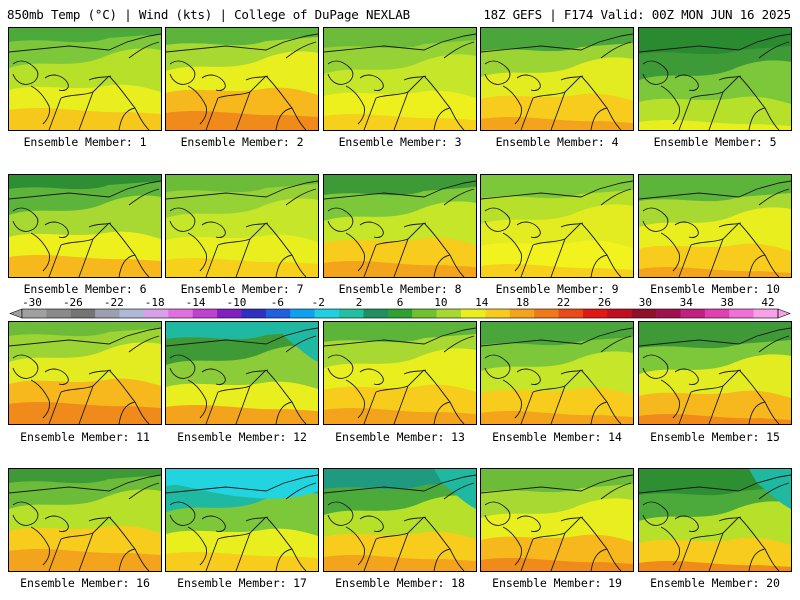  I want to click on colorbar-left-arrow, so click(16, 313).